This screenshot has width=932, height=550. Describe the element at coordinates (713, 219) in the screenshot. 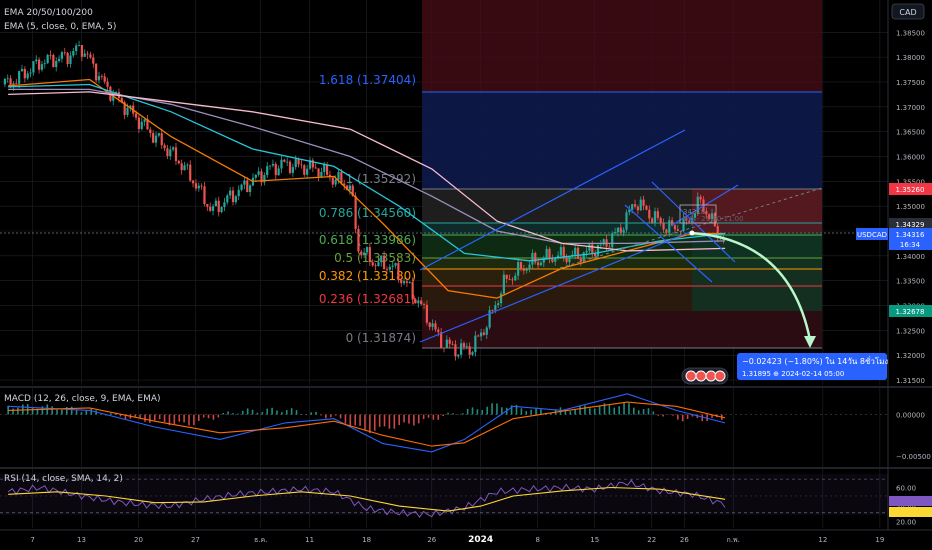

I see `annotation-box-line2: 6.5 - 21:50 11.00` at that location.